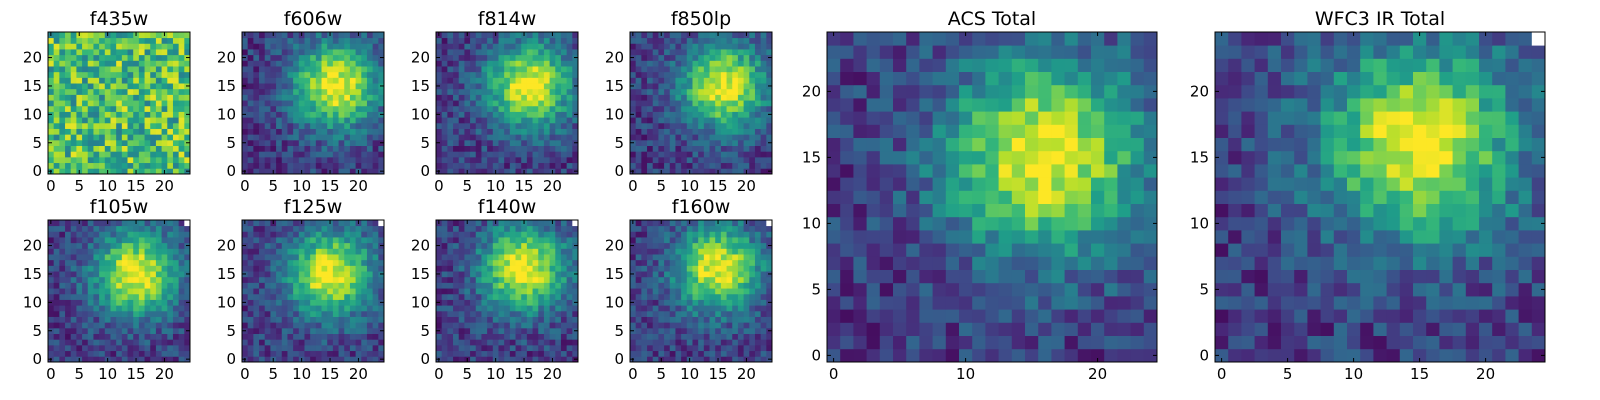 Image resolution: width=1600 pixels, height=400 pixels. I want to click on y-tick-label: 5, so click(619, 143).